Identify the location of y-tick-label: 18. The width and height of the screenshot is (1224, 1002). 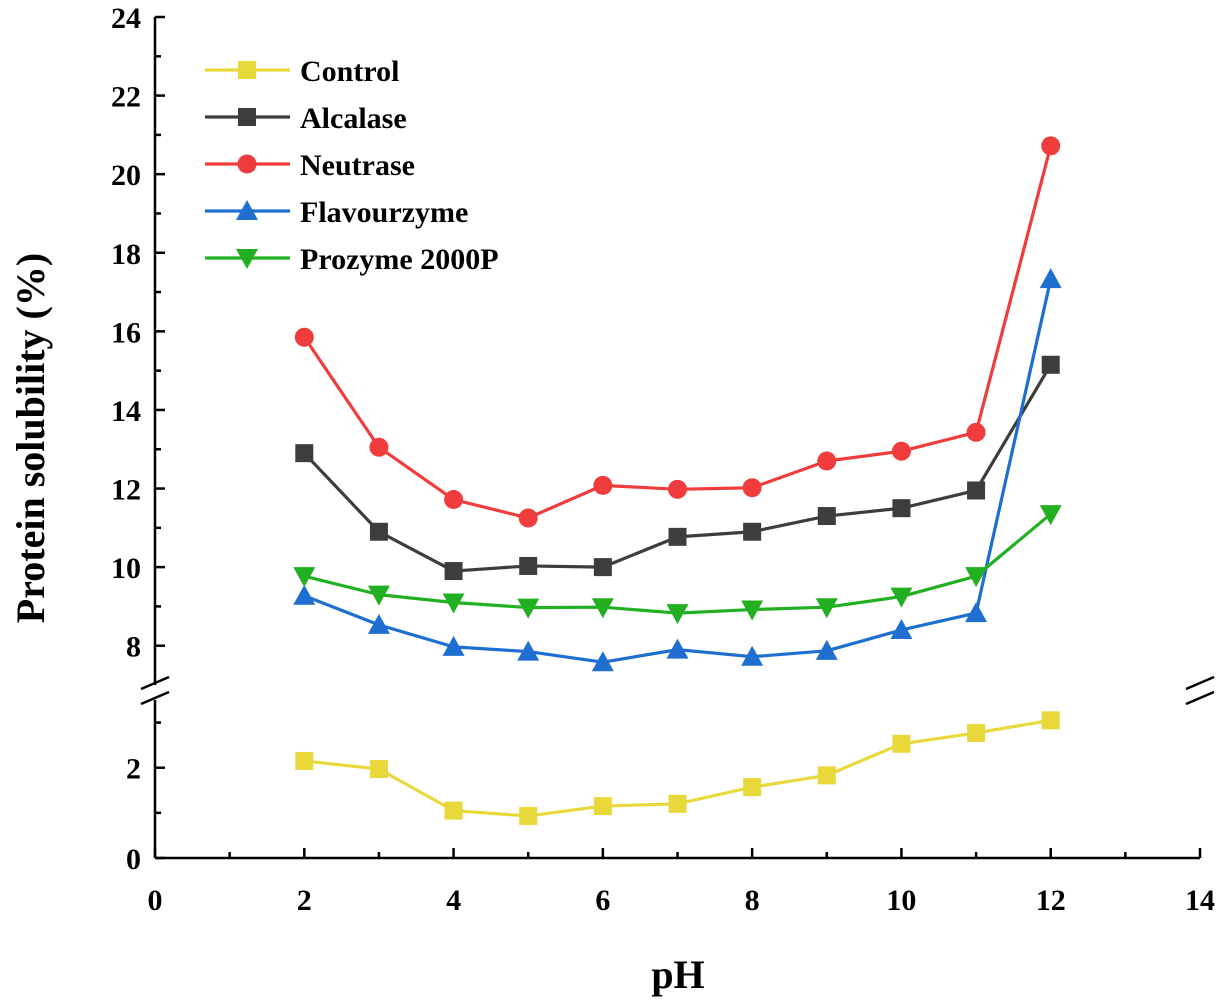
(126, 254).